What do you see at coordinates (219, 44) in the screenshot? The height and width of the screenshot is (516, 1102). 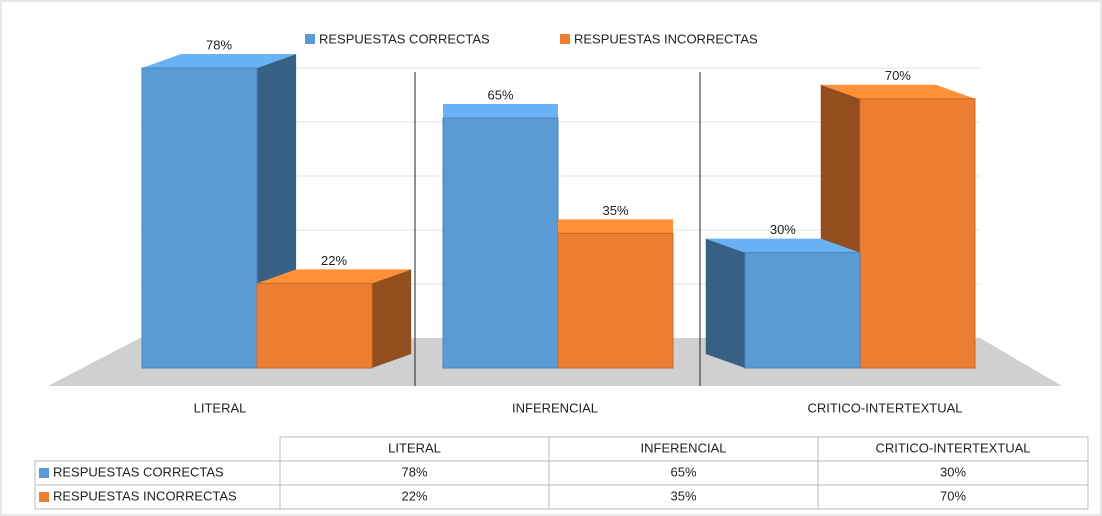 I see `data-label: 78%` at bounding box center [219, 44].